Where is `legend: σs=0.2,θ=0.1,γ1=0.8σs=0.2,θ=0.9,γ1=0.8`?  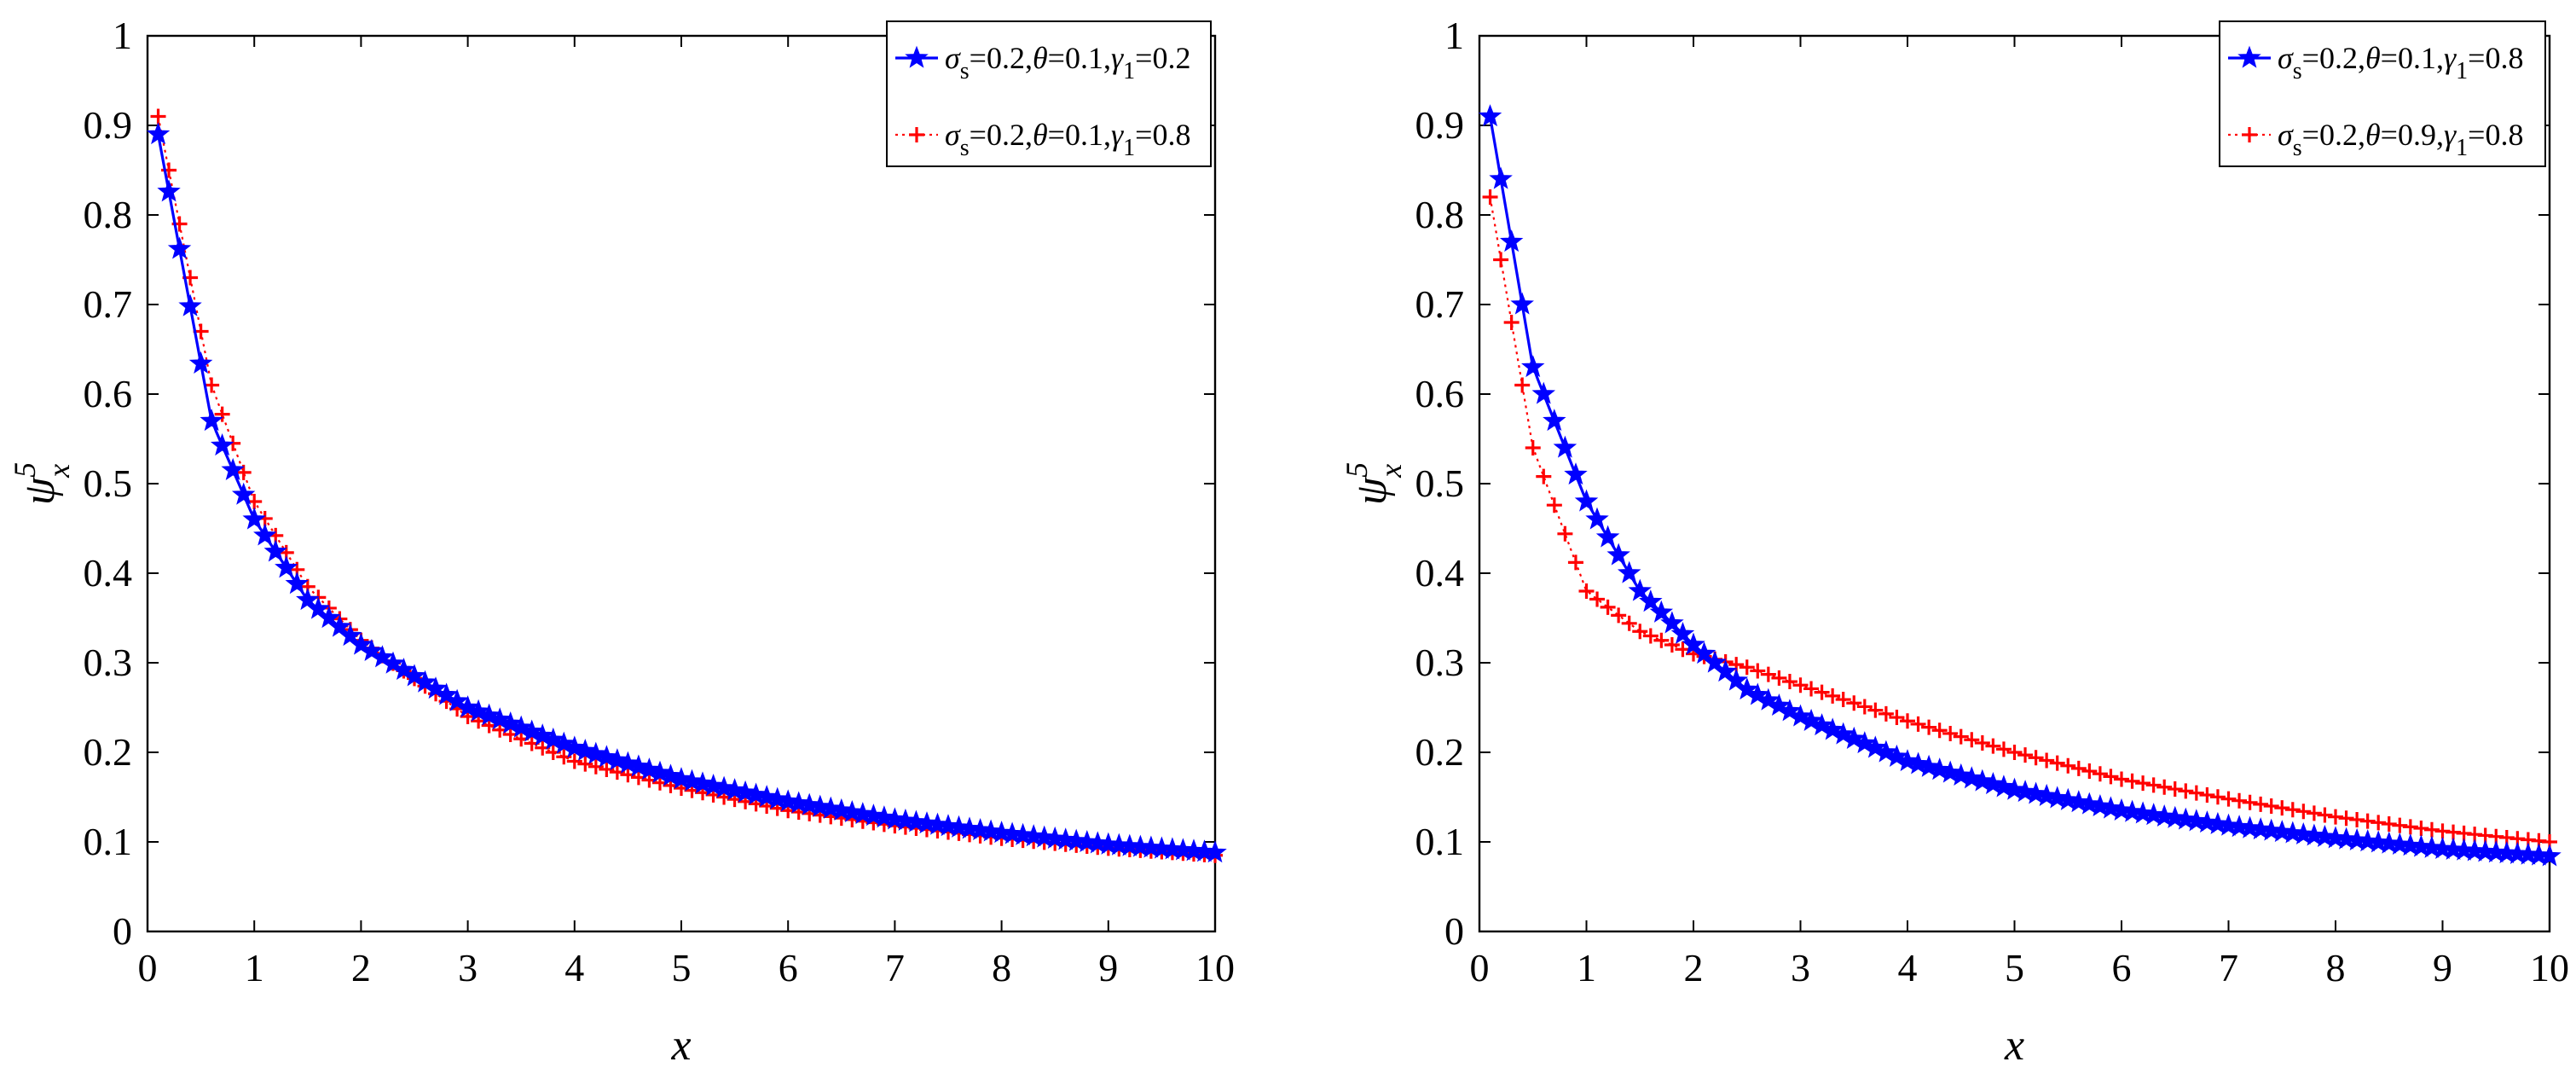
legend: σs=0.2,θ=0.1,γ1=0.8σs=0.2,θ=0.9,γ1=0.8 is located at coordinates (2382, 93).